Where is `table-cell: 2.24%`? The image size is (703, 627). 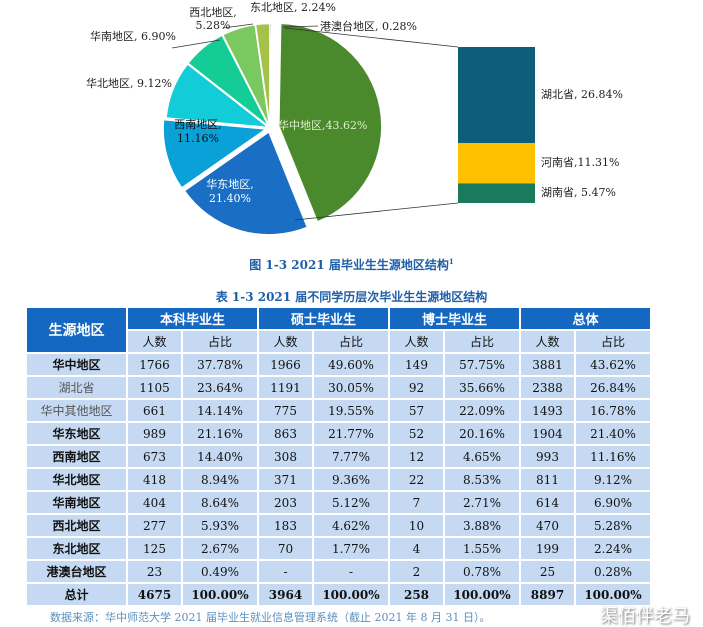 table-cell: 2.24% is located at coordinates (613, 548).